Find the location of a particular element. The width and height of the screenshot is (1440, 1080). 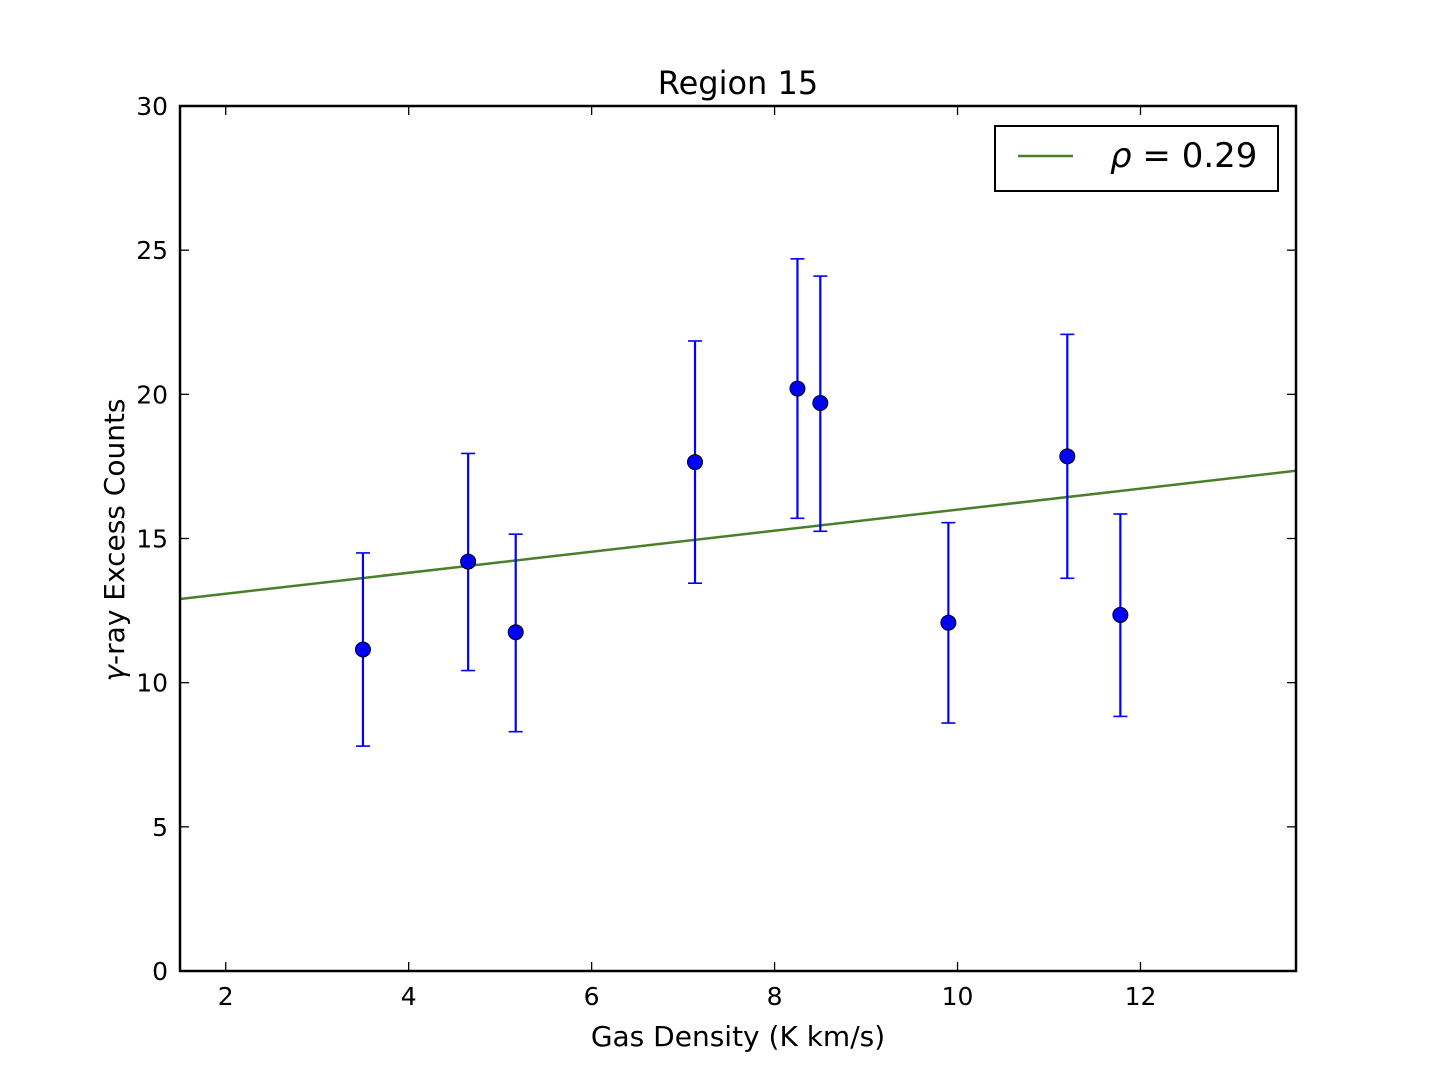

y-tick-label: 10 is located at coordinates (152, 683).